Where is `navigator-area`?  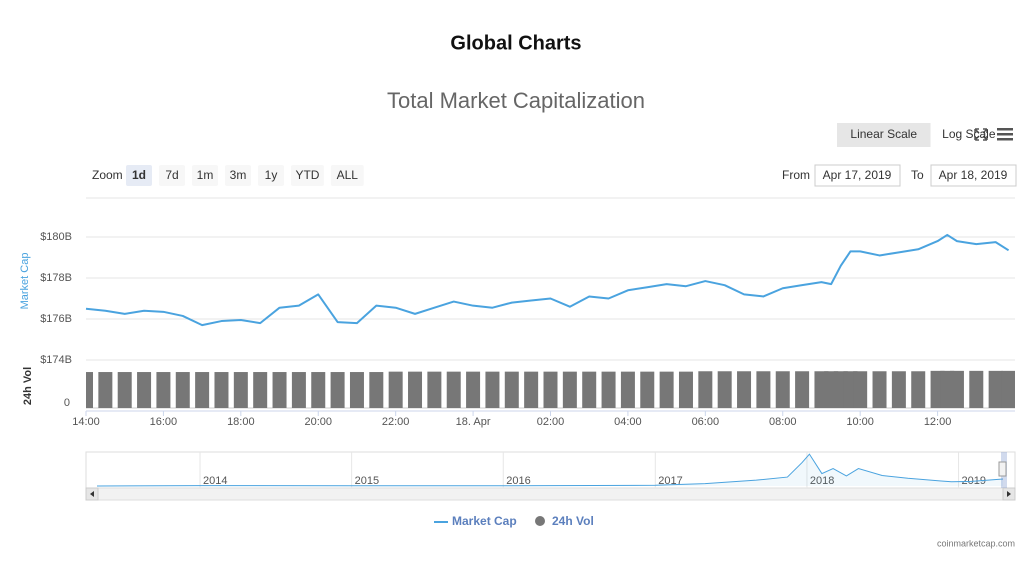 navigator-area is located at coordinates (550, 470).